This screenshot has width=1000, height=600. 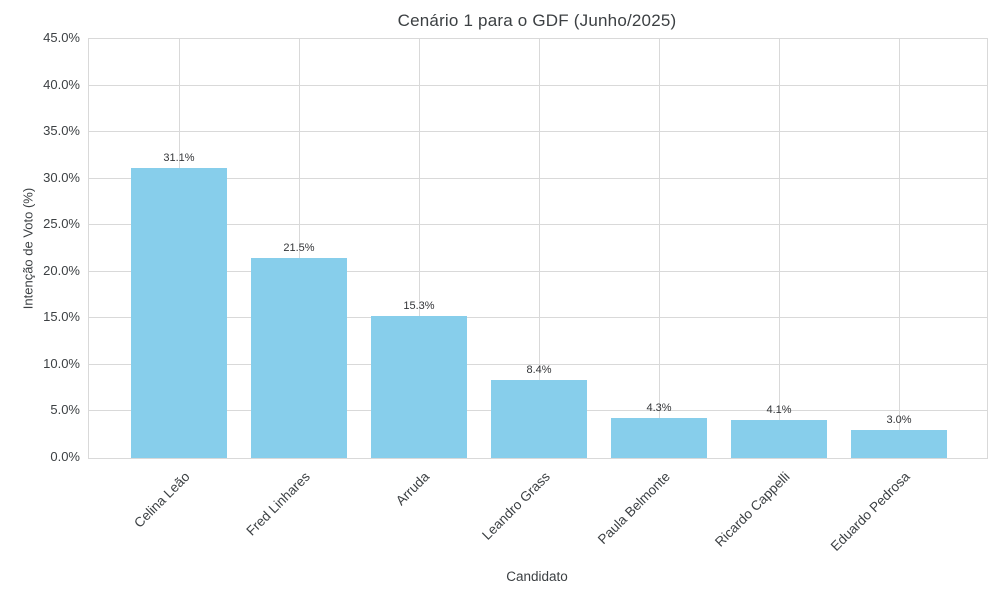 I want to click on x-category-label: Arruda, so click(x=413, y=489).